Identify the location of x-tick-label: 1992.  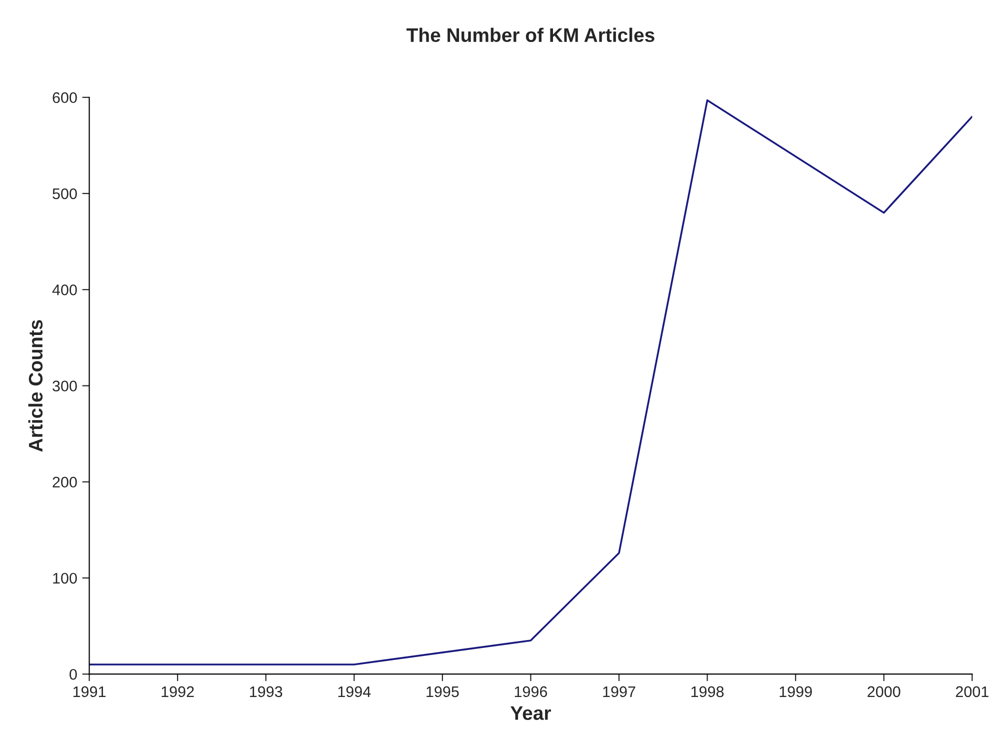
(178, 692).